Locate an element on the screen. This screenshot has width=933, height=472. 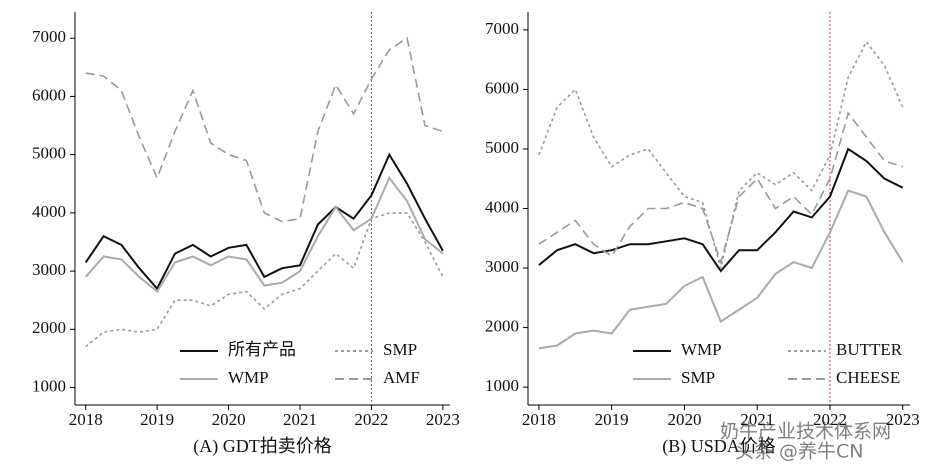
legend-label: AMF is located at coordinates (401, 377).